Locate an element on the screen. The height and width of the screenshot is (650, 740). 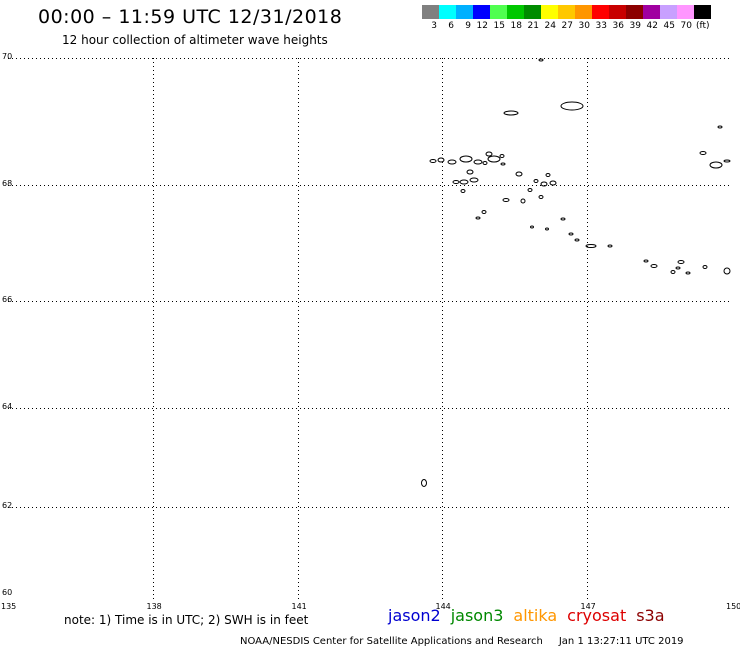
satellite-name: cryosat is located at coordinates (597, 615).